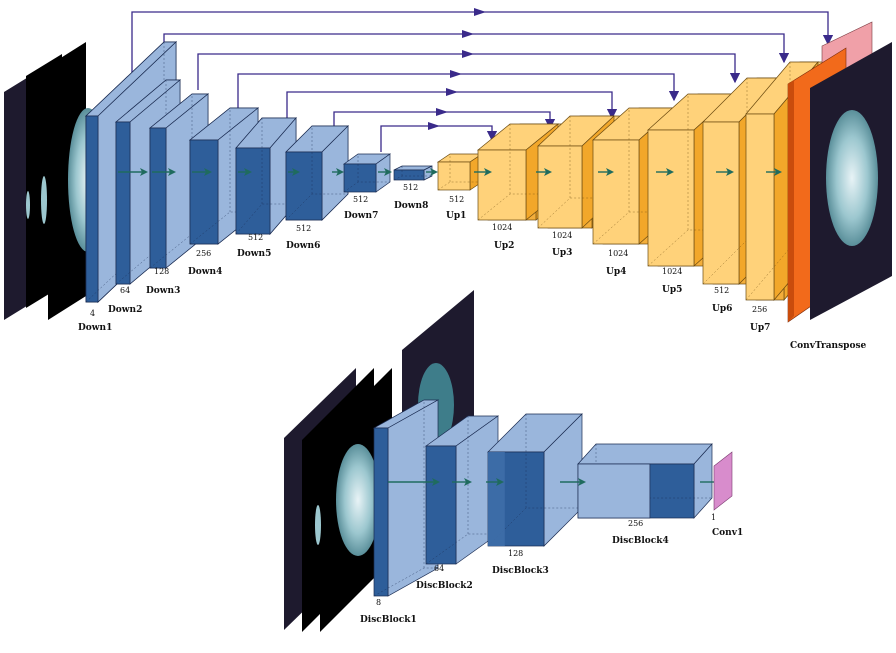  Describe the element at coordinates (520, 571) in the screenshot. I see `block-disc3-label: DiscBlock3` at that location.